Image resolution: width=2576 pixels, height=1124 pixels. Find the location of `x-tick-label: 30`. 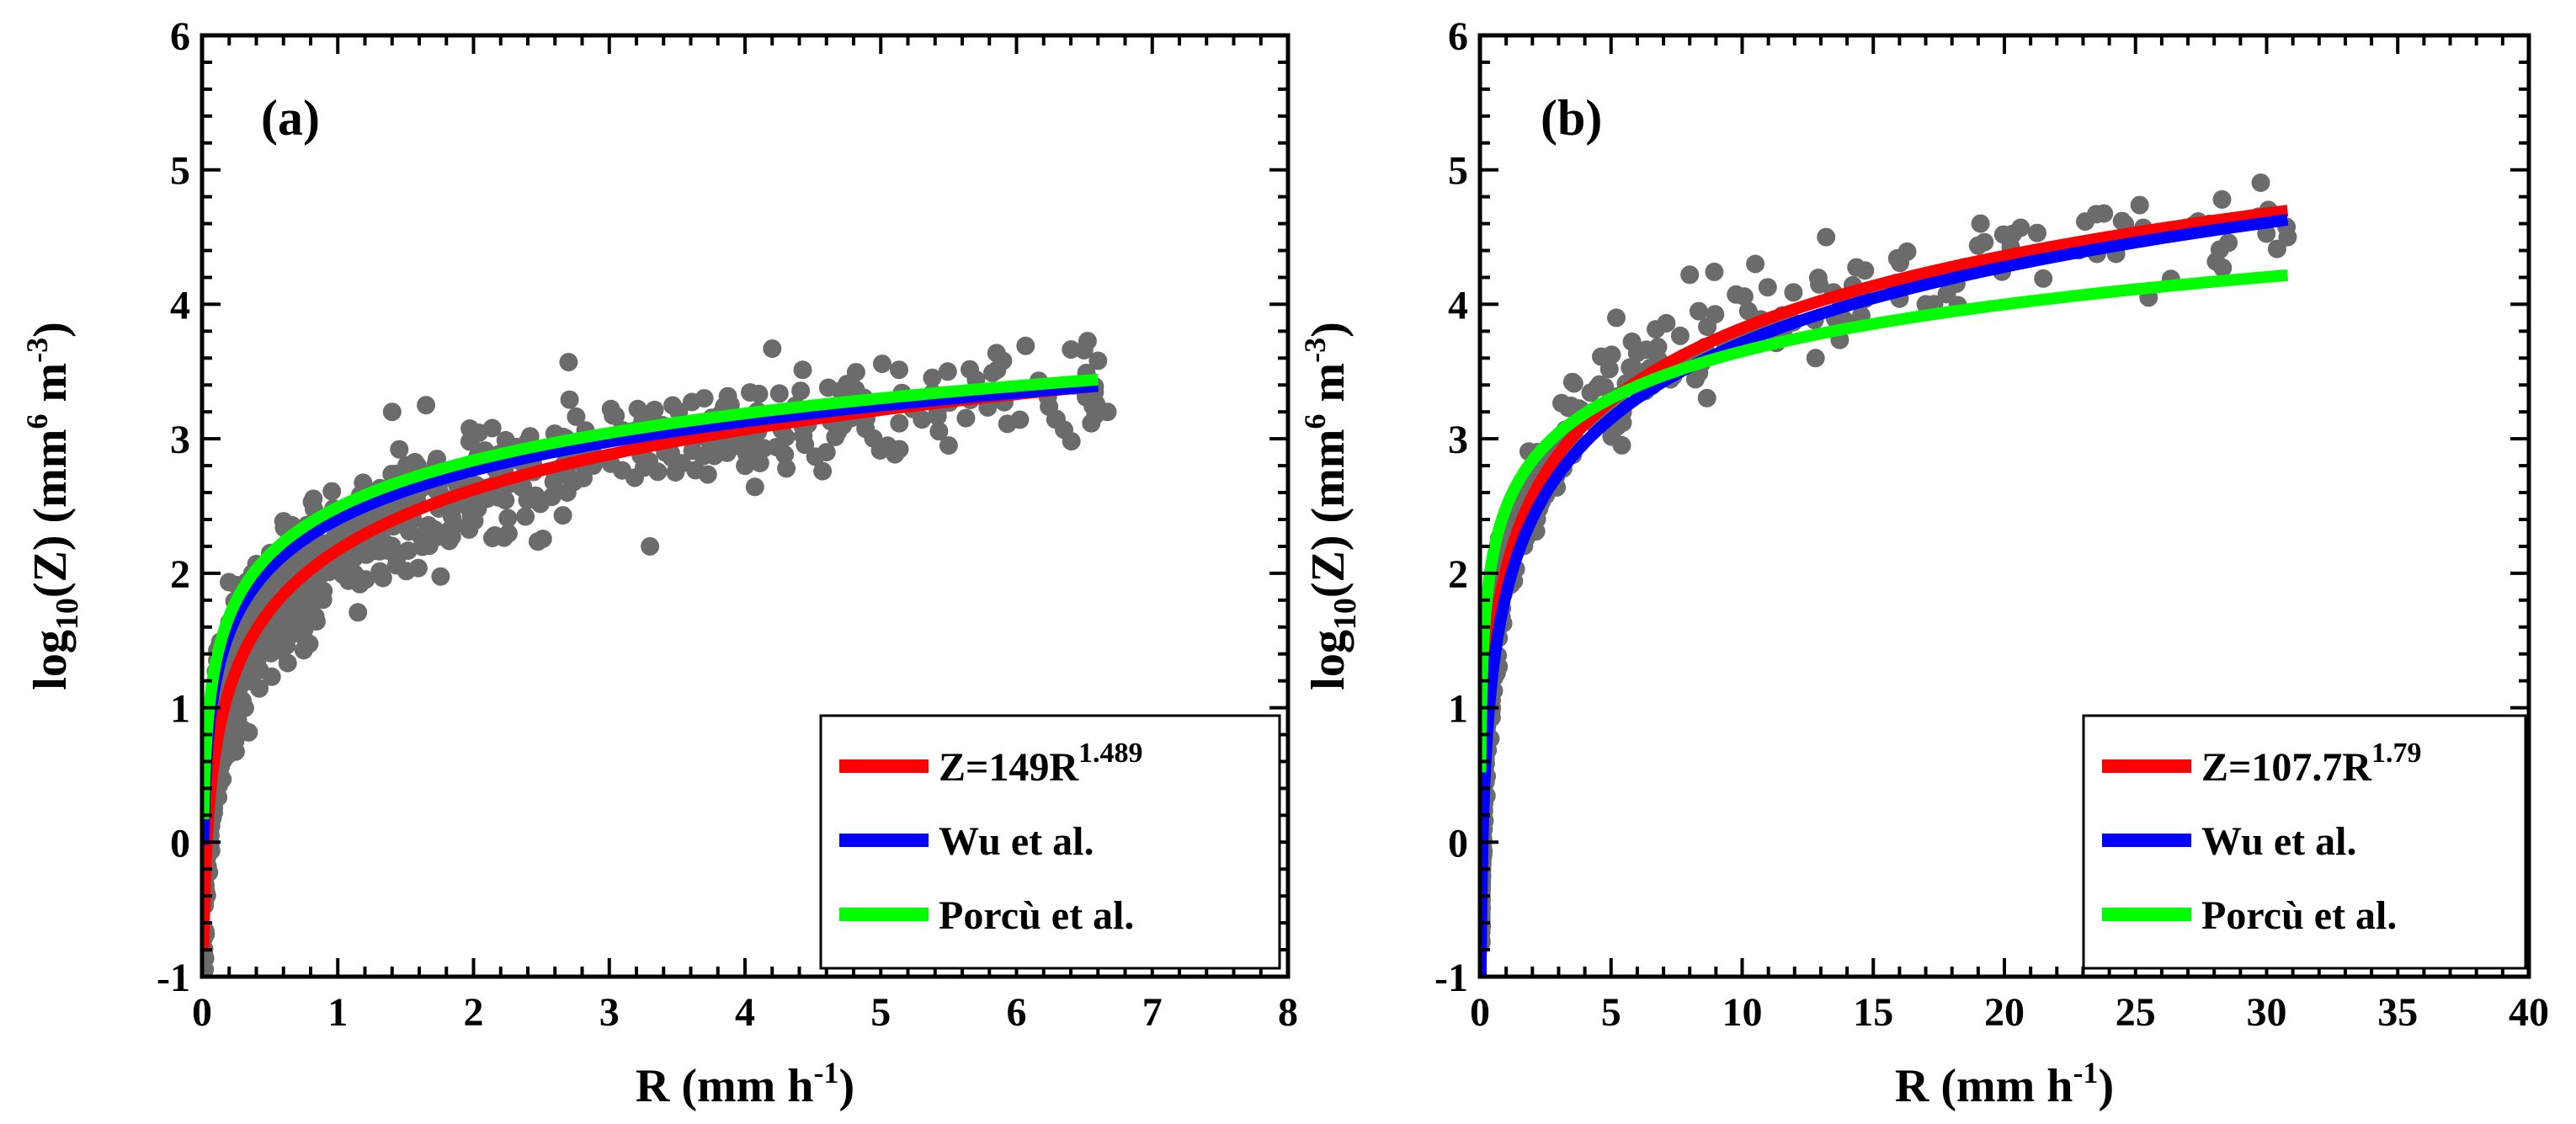

x-tick-label: 30 is located at coordinates (2267, 1012).